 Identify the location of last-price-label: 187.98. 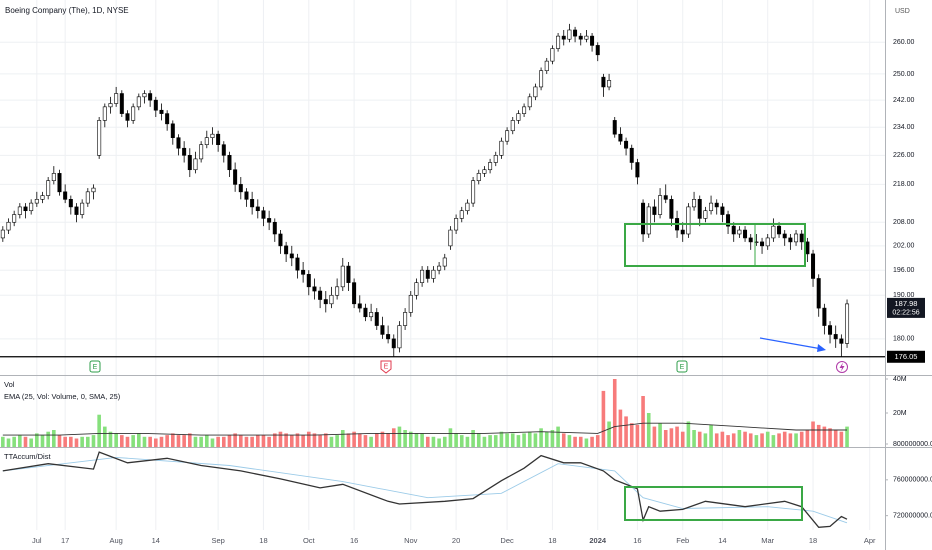
(906, 303).